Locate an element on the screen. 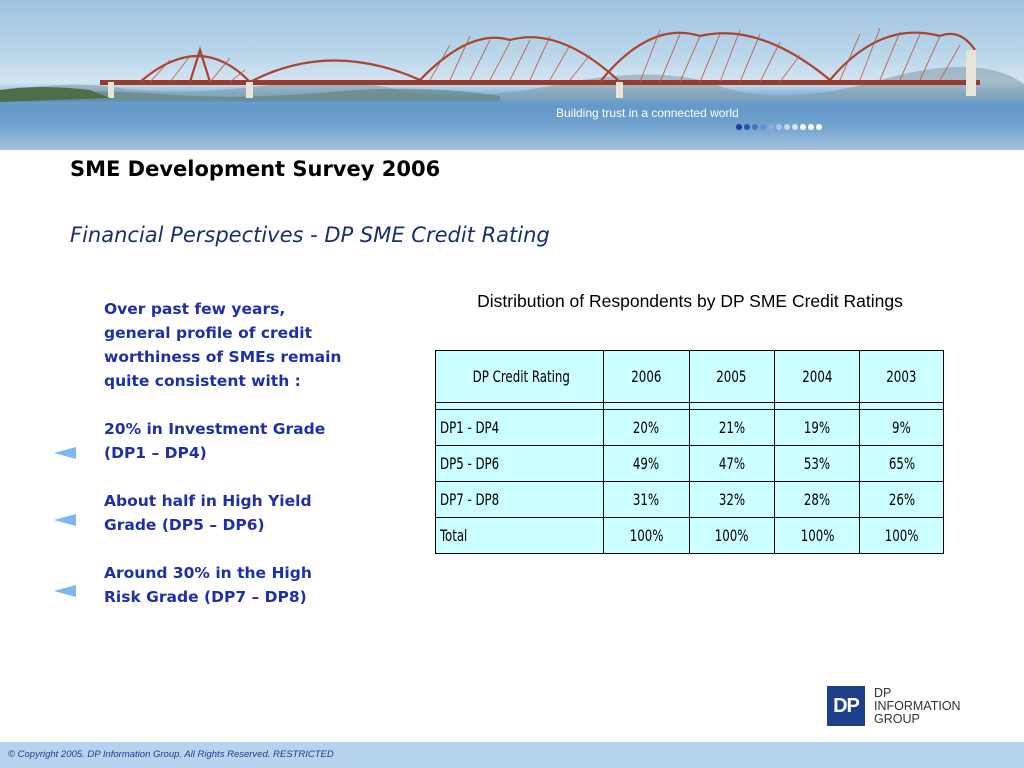 This screenshot has height=768, width=1024. table-cell: 47% is located at coordinates (732, 463).